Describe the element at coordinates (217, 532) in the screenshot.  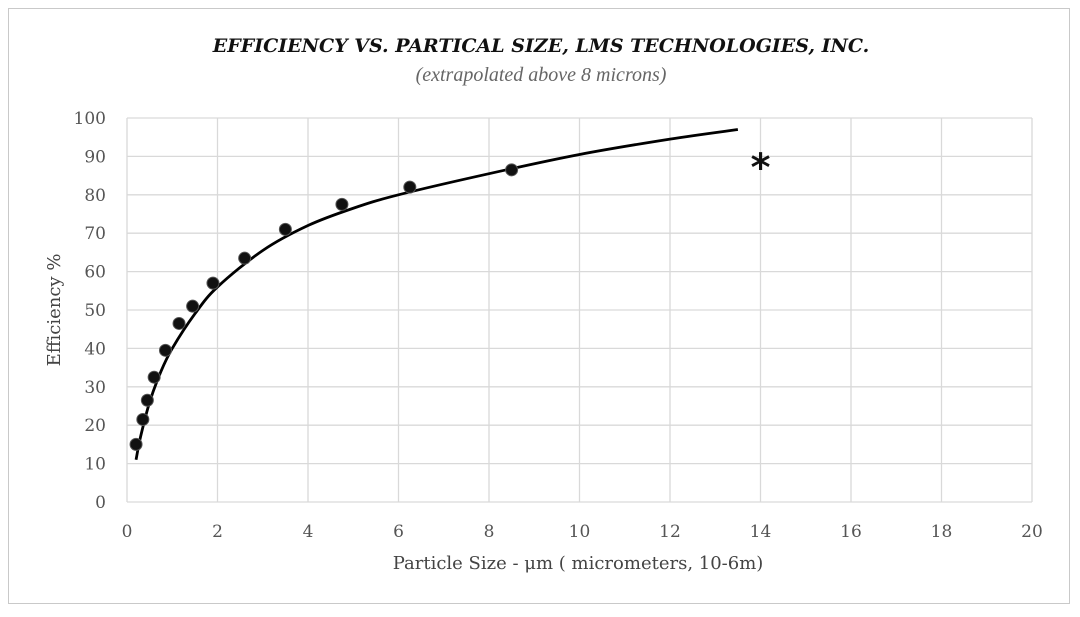
I see `x-tick-label: 2` at that location.